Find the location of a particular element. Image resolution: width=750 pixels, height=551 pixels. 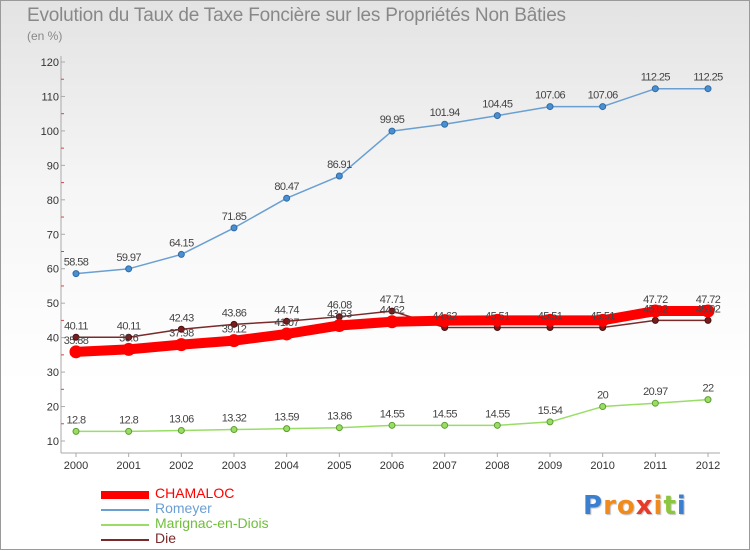

logo-letter: r is located at coordinates (610, 506).